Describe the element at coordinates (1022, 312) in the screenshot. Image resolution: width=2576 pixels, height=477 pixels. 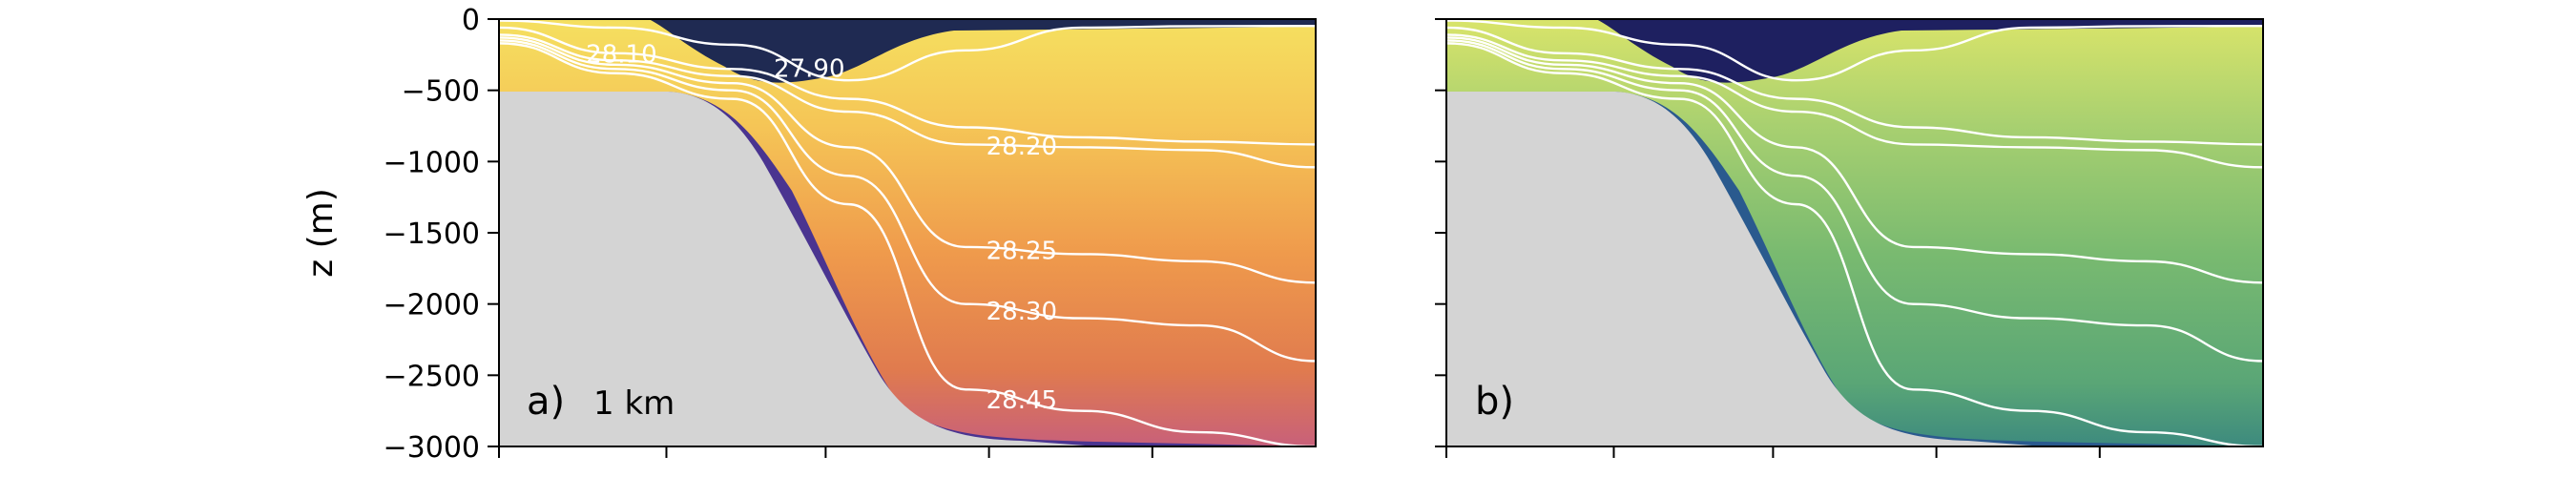
I see `contour-label: 28.30` at that location.